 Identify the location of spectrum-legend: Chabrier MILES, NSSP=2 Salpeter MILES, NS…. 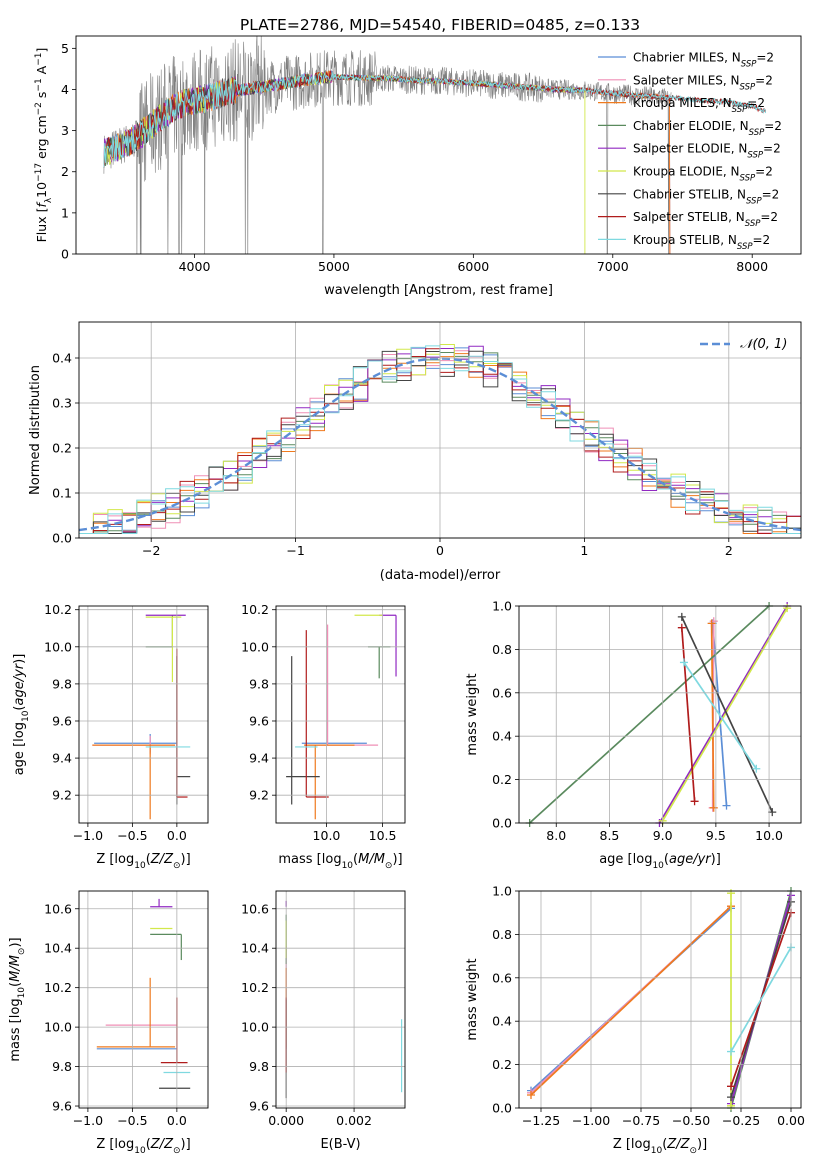
(690, 151).